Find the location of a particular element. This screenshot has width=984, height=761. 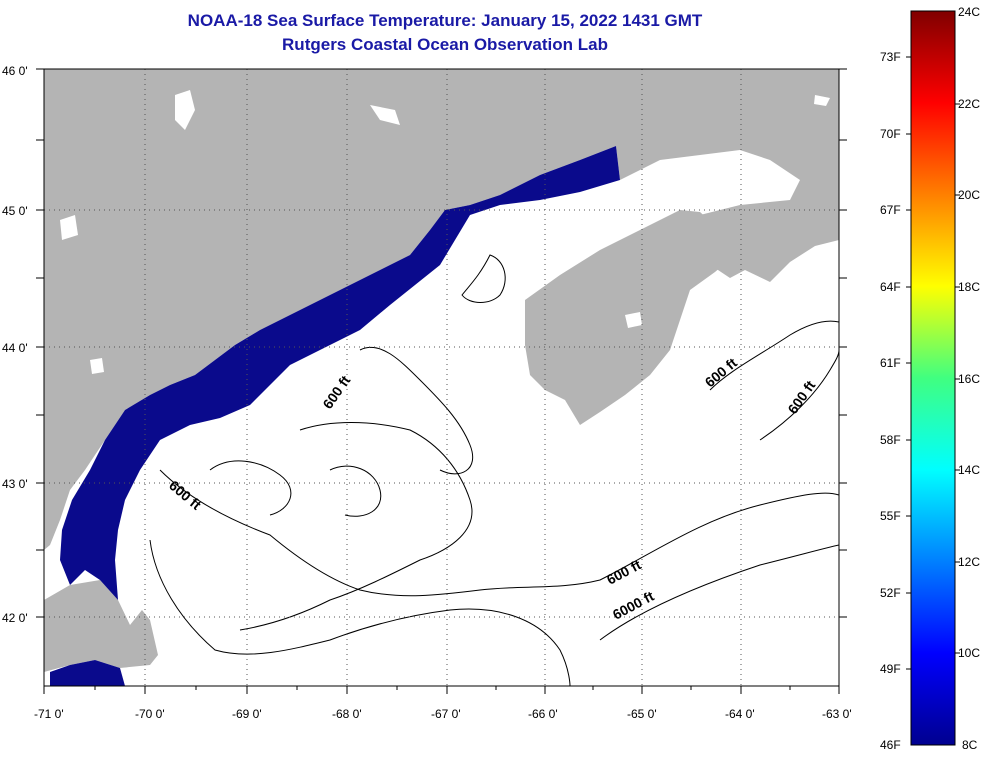

colorbar-c-label: 8C is located at coordinates (970, 745).